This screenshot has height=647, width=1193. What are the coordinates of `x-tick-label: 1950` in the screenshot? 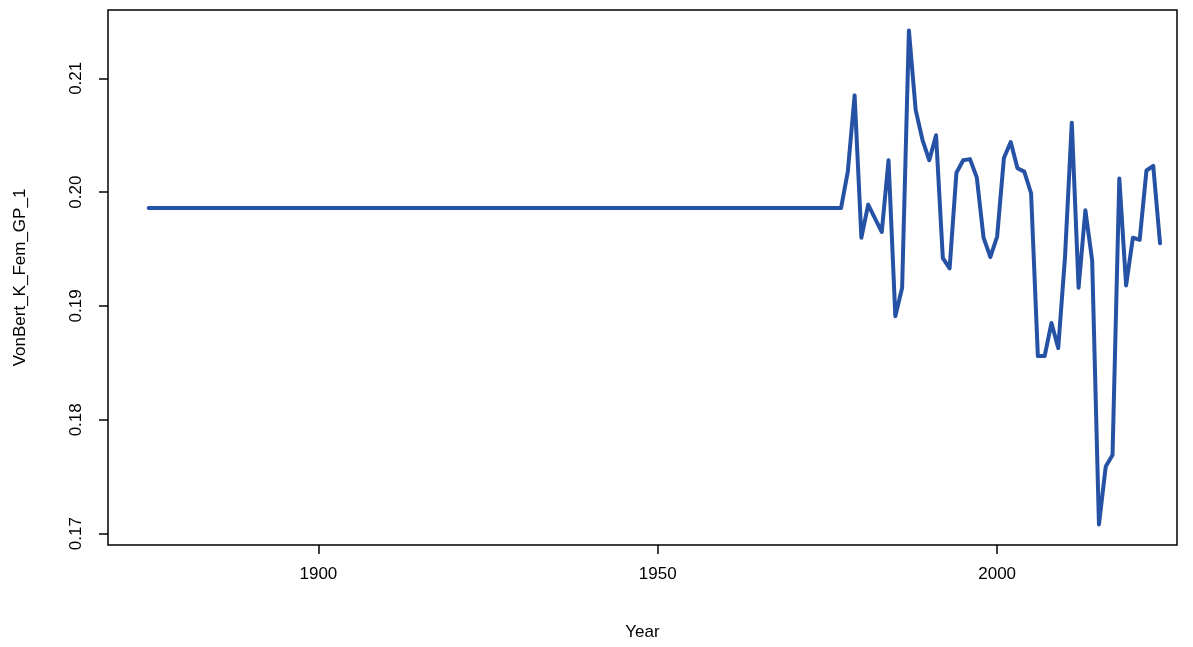 It's located at (657, 573).